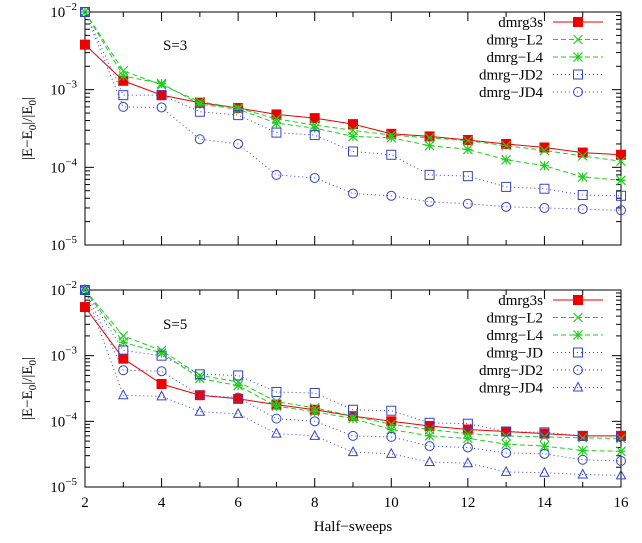 The image size is (642, 543). I want to click on y-tick-exponent: −3, so click(71, 85).